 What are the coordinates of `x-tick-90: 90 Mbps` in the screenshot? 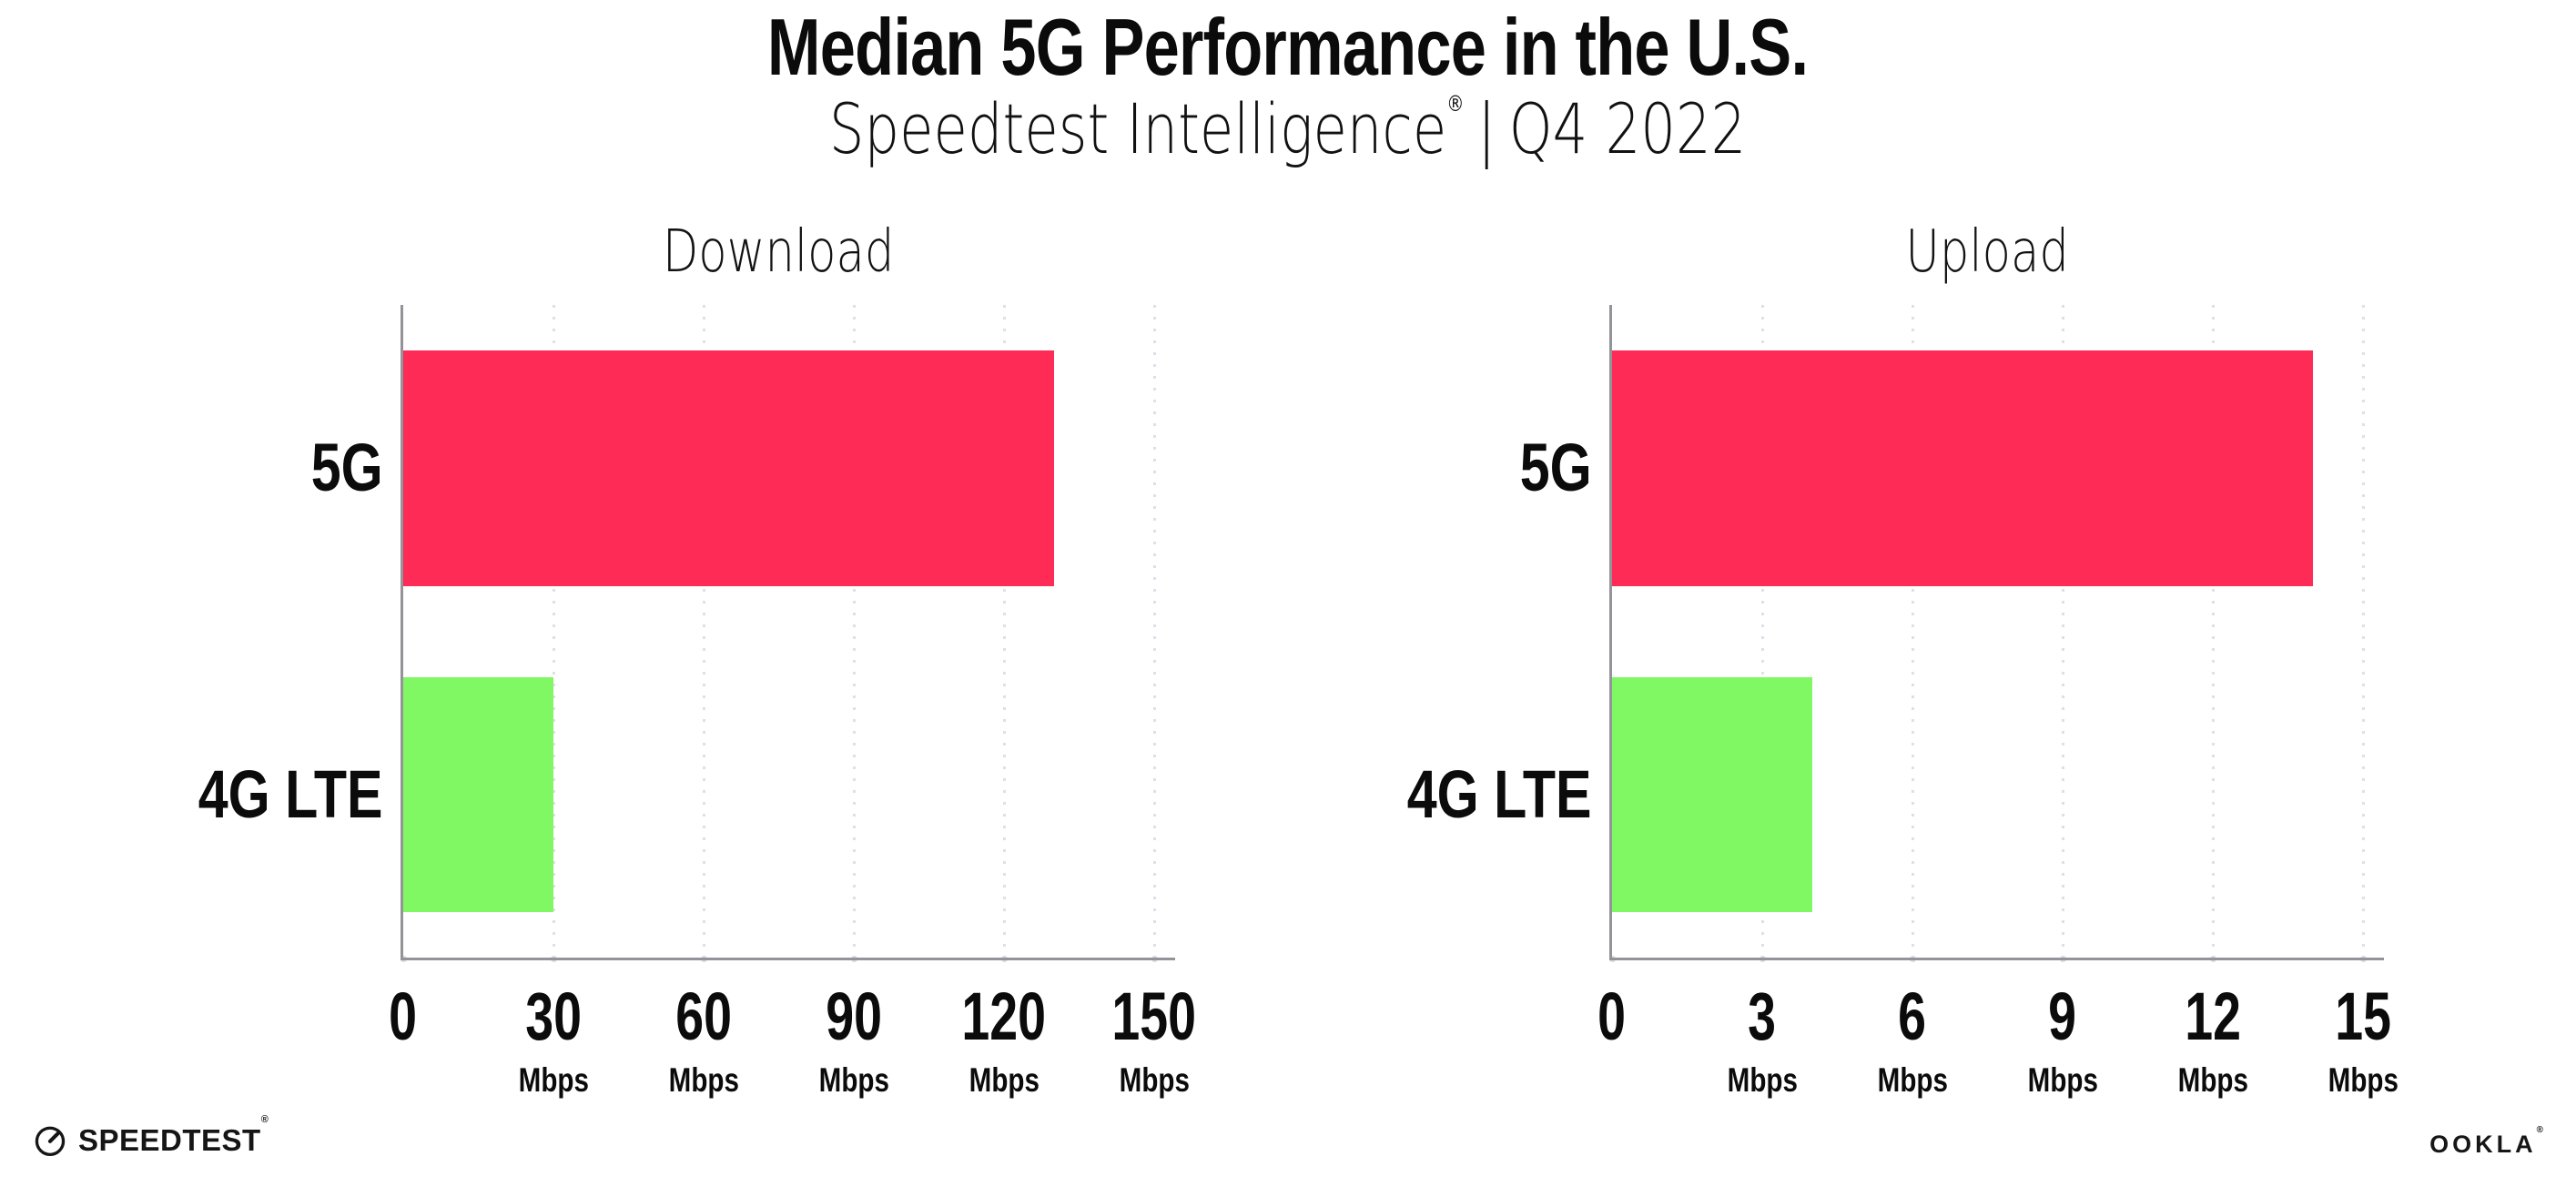 It's located at (854, 1040).